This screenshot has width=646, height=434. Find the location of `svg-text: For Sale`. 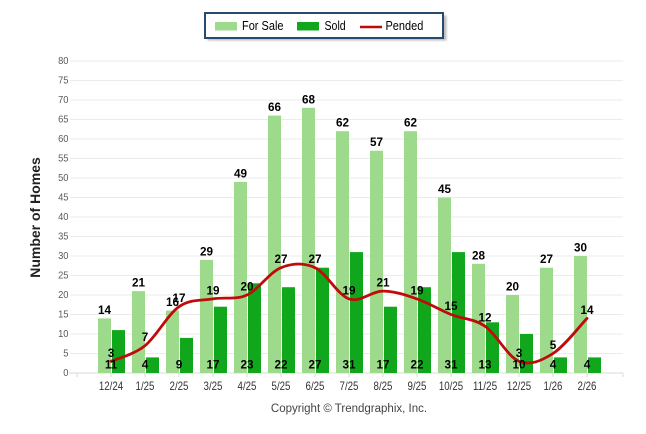

svg-text: For Sale is located at coordinates (263, 25).